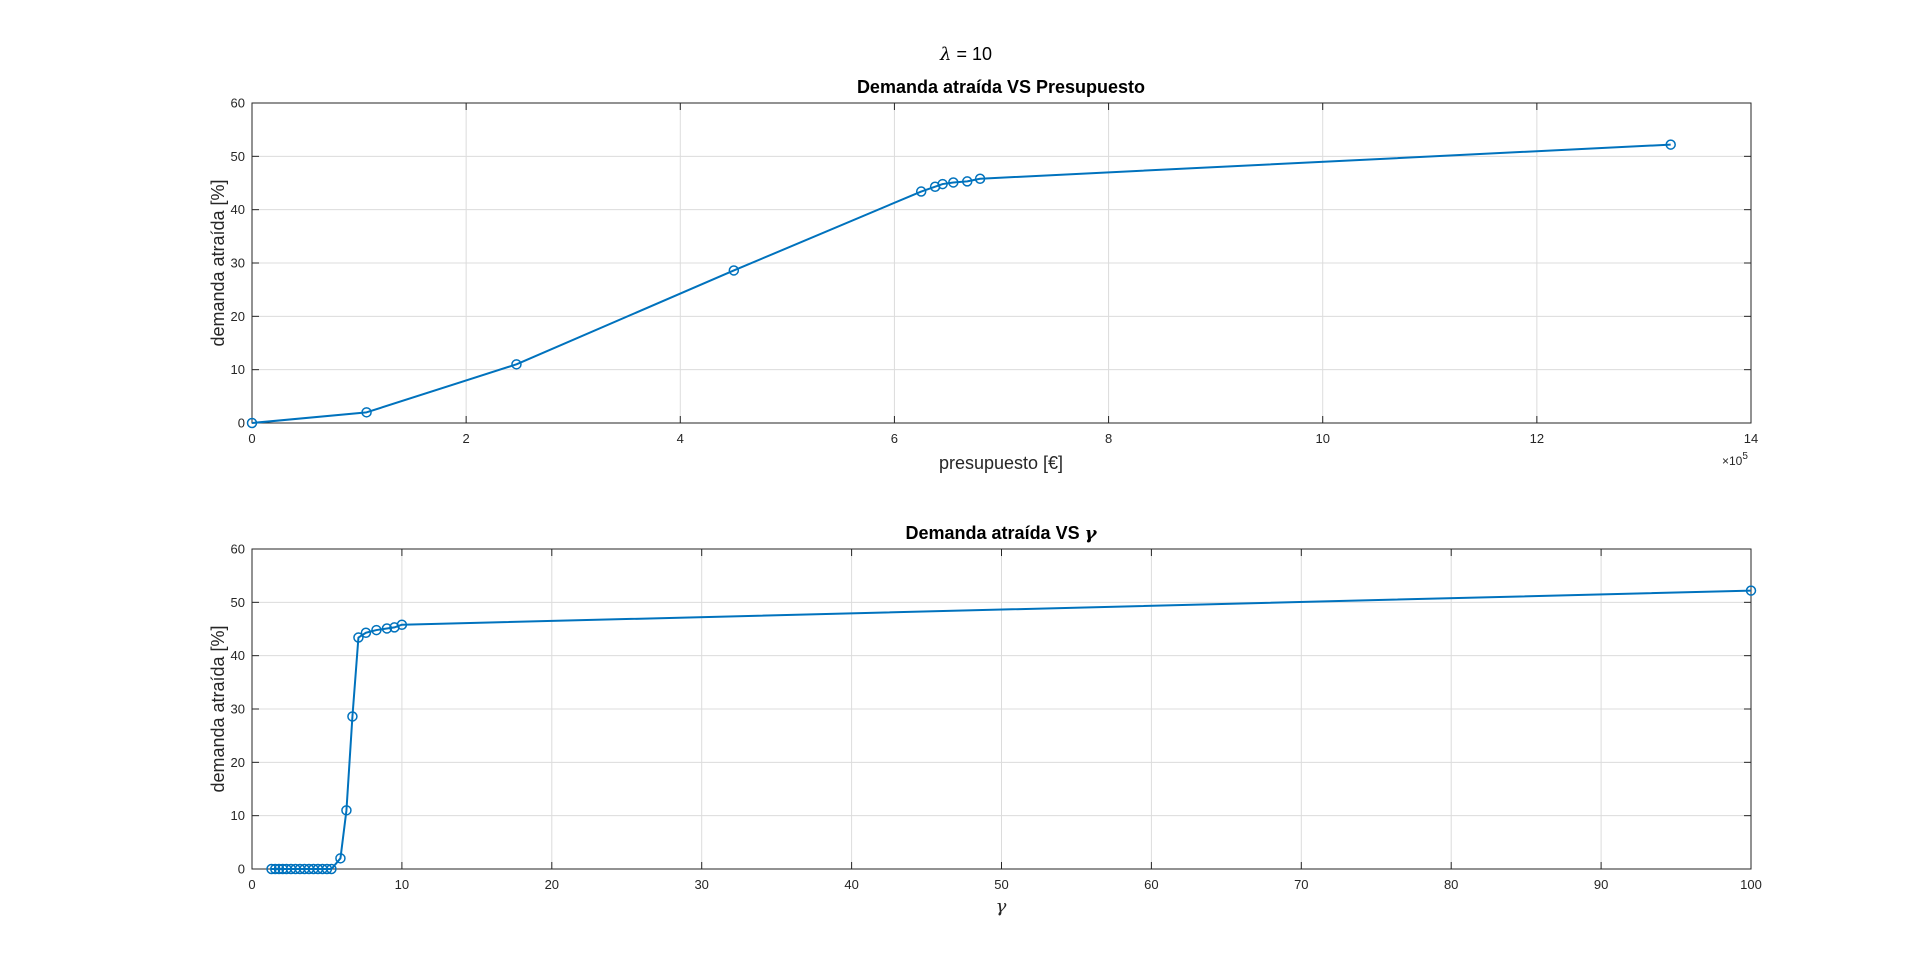  Describe the element at coordinates (218, 708) in the screenshot. I see `chart-gamma-ylabel: demanda atraída [%]` at that location.